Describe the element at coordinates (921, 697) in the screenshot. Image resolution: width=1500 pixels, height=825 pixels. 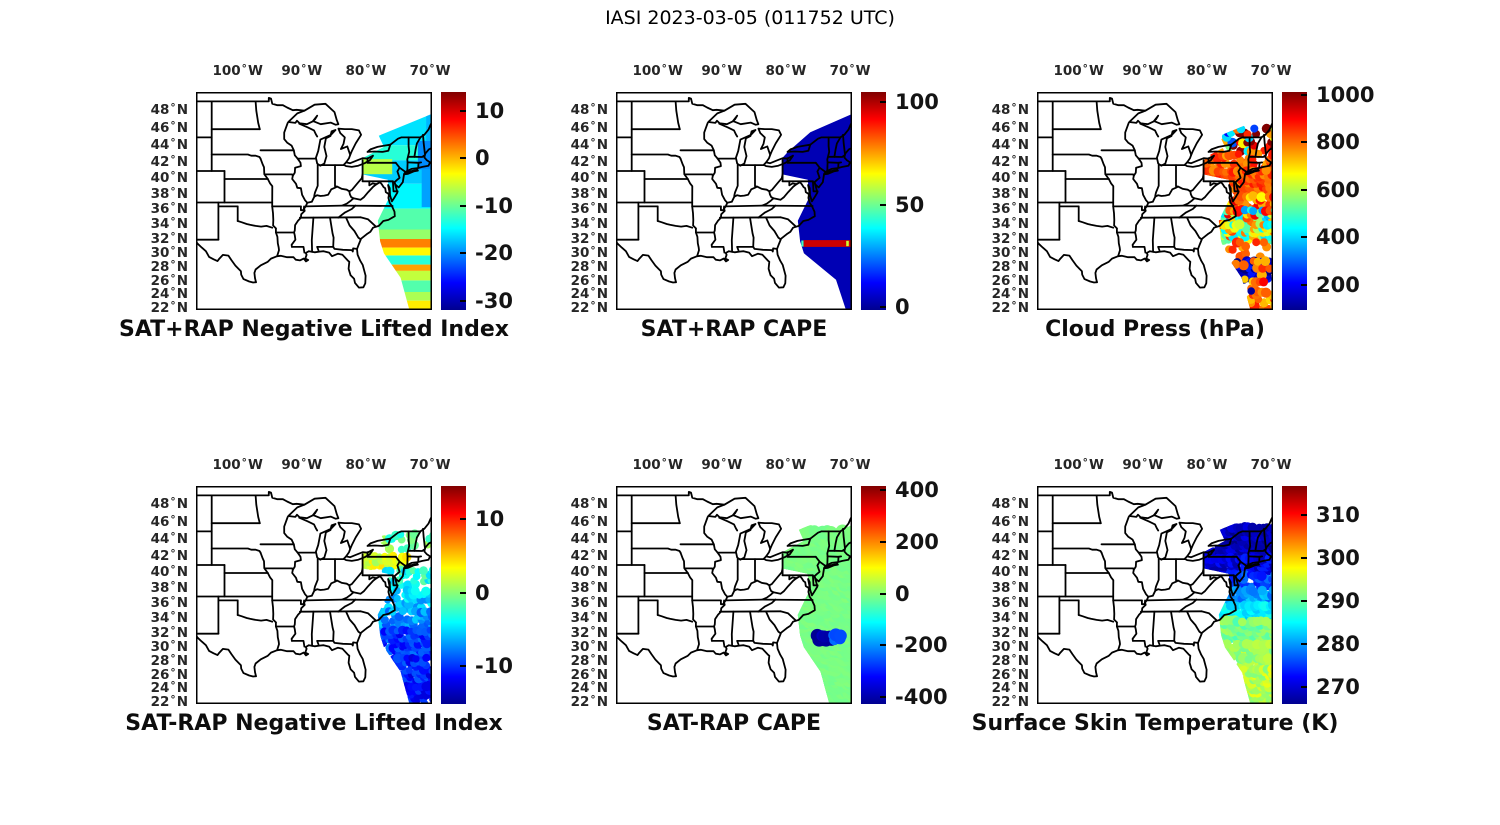
I see `colorbar-tick-label: -400` at that location.